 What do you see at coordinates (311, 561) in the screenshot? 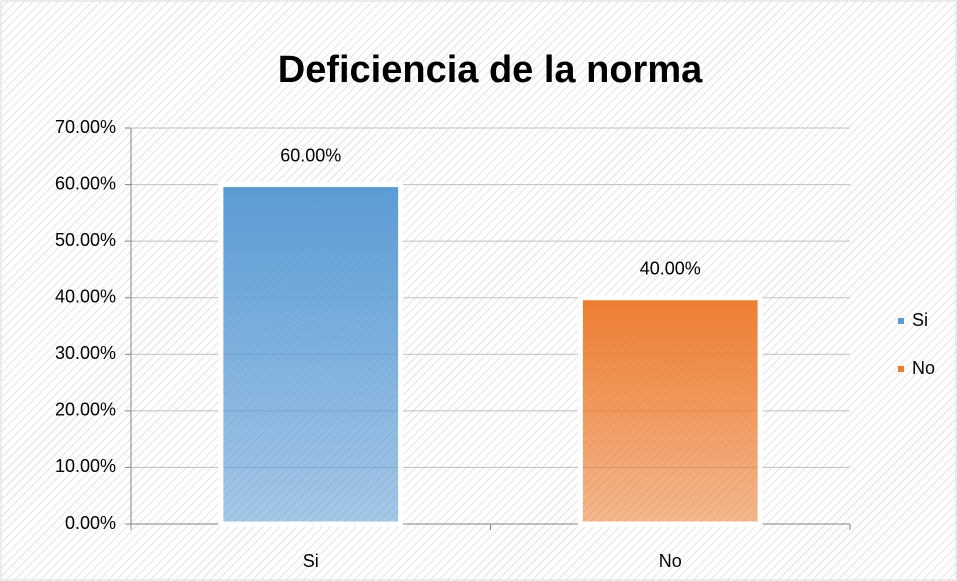
I see `x-tick-label: Si` at bounding box center [311, 561].